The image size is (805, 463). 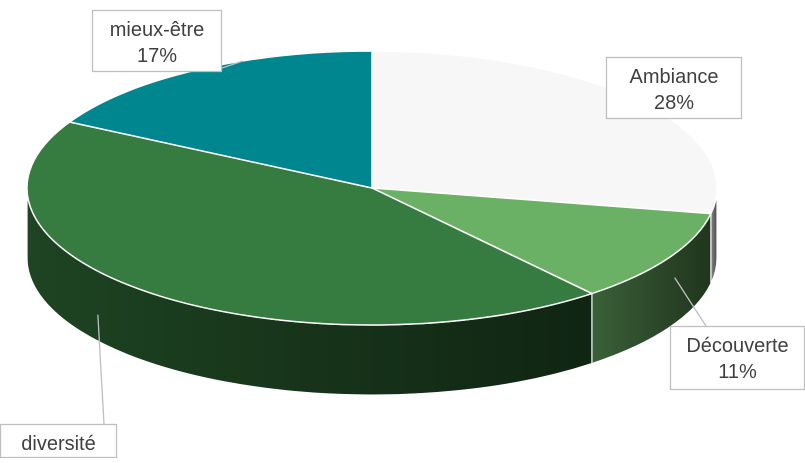 What do you see at coordinates (674, 103) in the screenshot?
I see `slice-percent-ambiance: 28%` at bounding box center [674, 103].